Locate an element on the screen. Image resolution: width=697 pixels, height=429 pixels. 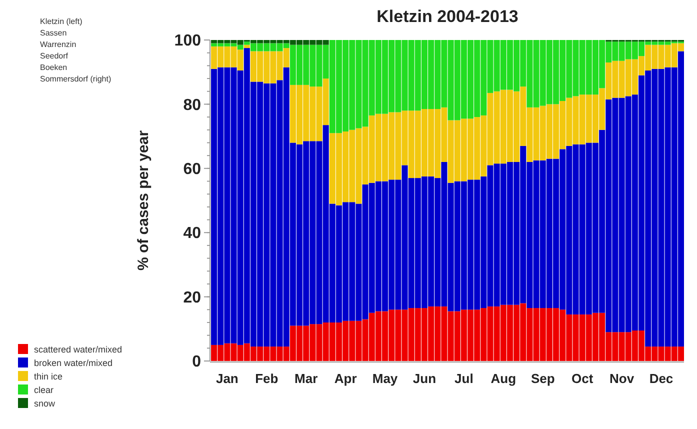
x-tick-label: Apr is located at coordinates (345, 378).